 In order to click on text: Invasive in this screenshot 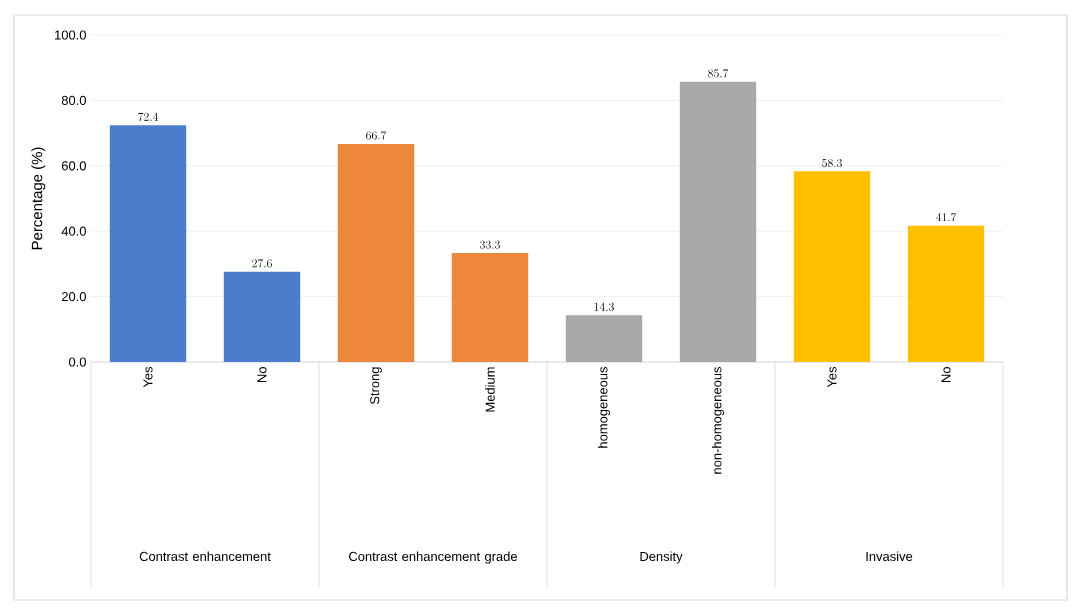, I will do `click(889, 556)`.